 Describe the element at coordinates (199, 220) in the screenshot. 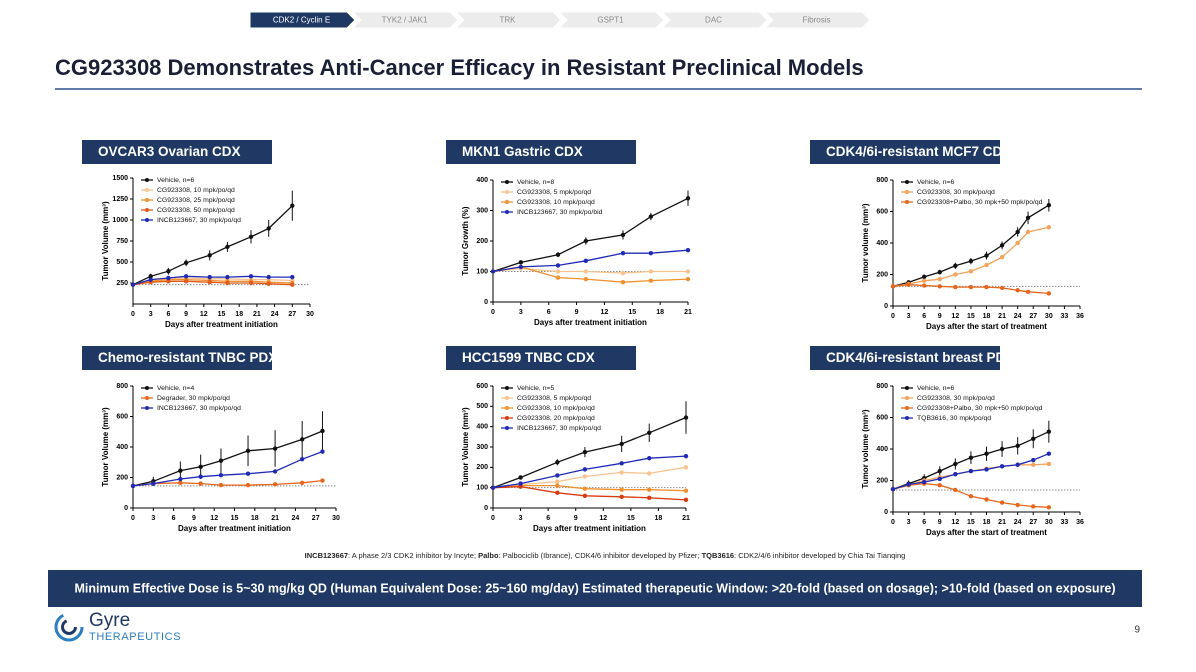

I see `legend-label: INCB123667, 30 mpk/po/qd` at that location.